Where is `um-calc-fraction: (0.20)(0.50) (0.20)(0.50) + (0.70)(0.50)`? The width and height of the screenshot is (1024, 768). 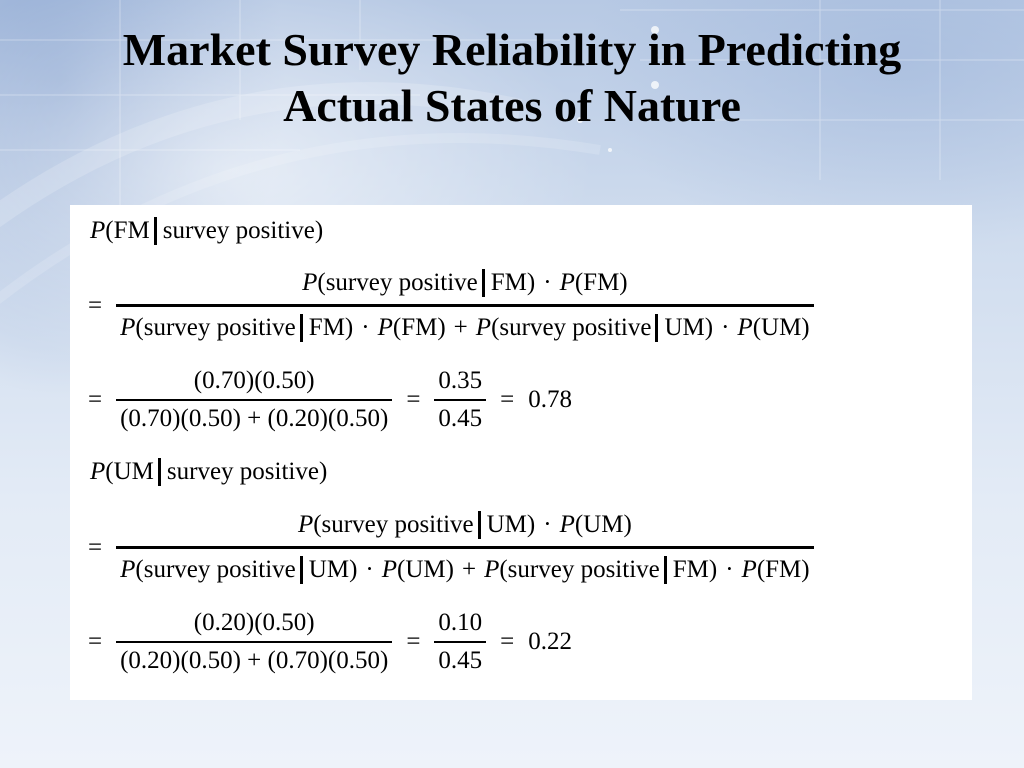
um-calc-fraction: (0.20)(0.50) (0.20)(0.50) + (0.70)(0.50) is located at coordinates (254, 642).